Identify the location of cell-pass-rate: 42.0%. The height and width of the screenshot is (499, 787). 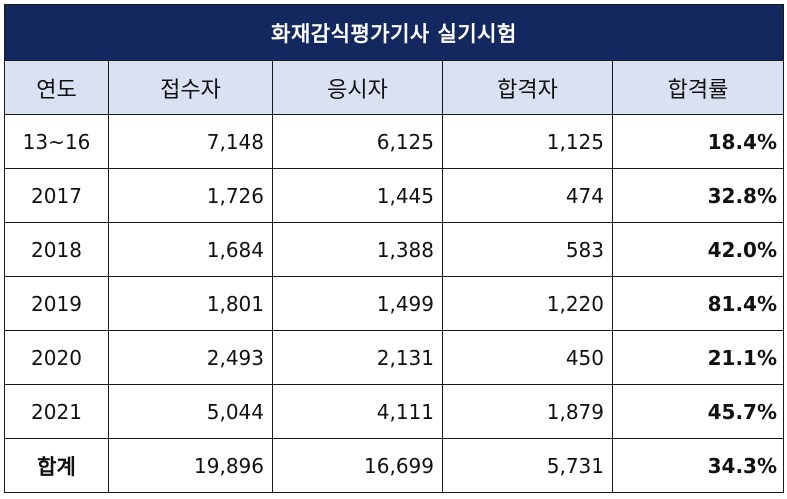
(698, 249).